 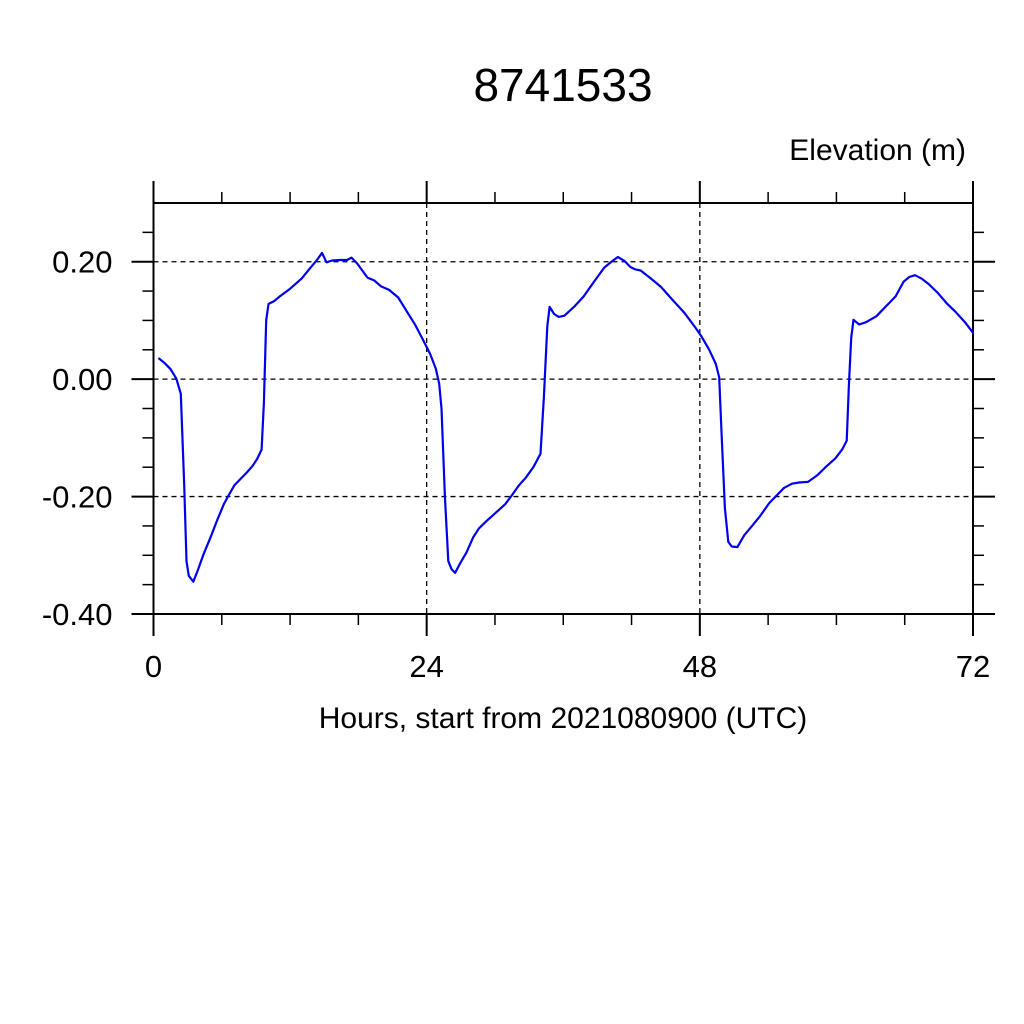 I want to click on x-tick-label: 0, so click(x=153, y=666).